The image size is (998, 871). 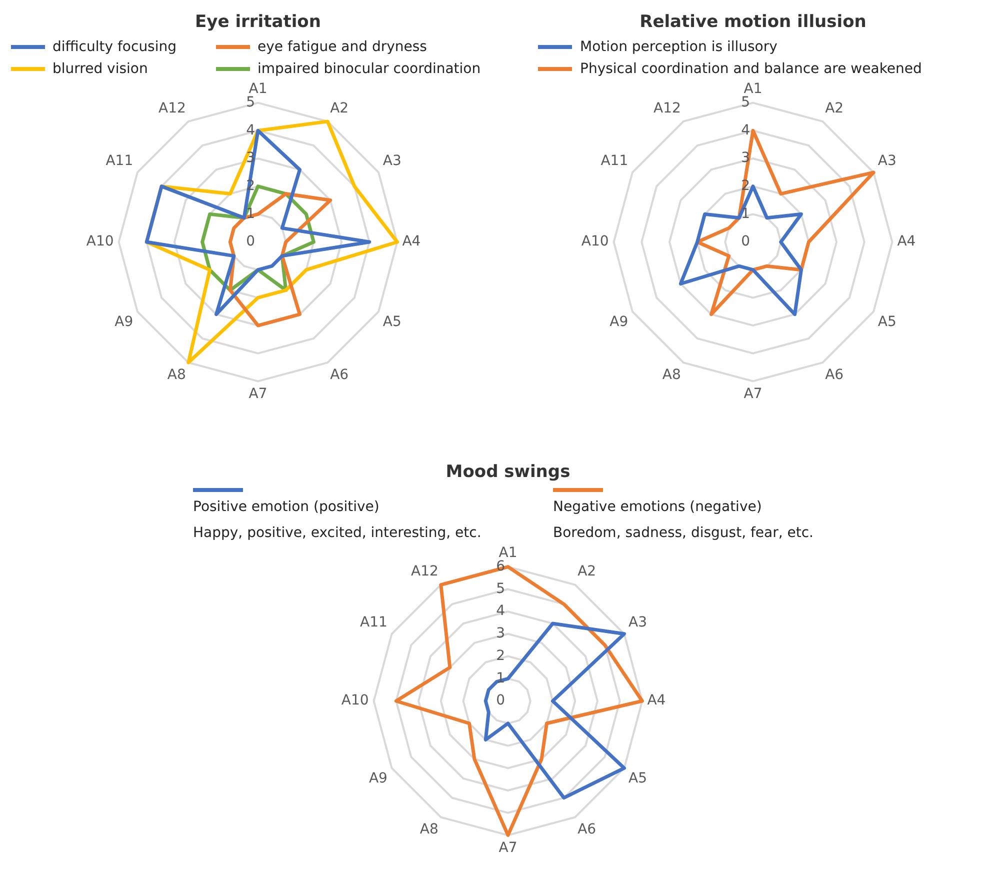 What do you see at coordinates (258, 22) in the screenshot?
I see `chart-title: Eye irritation` at bounding box center [258, 22].